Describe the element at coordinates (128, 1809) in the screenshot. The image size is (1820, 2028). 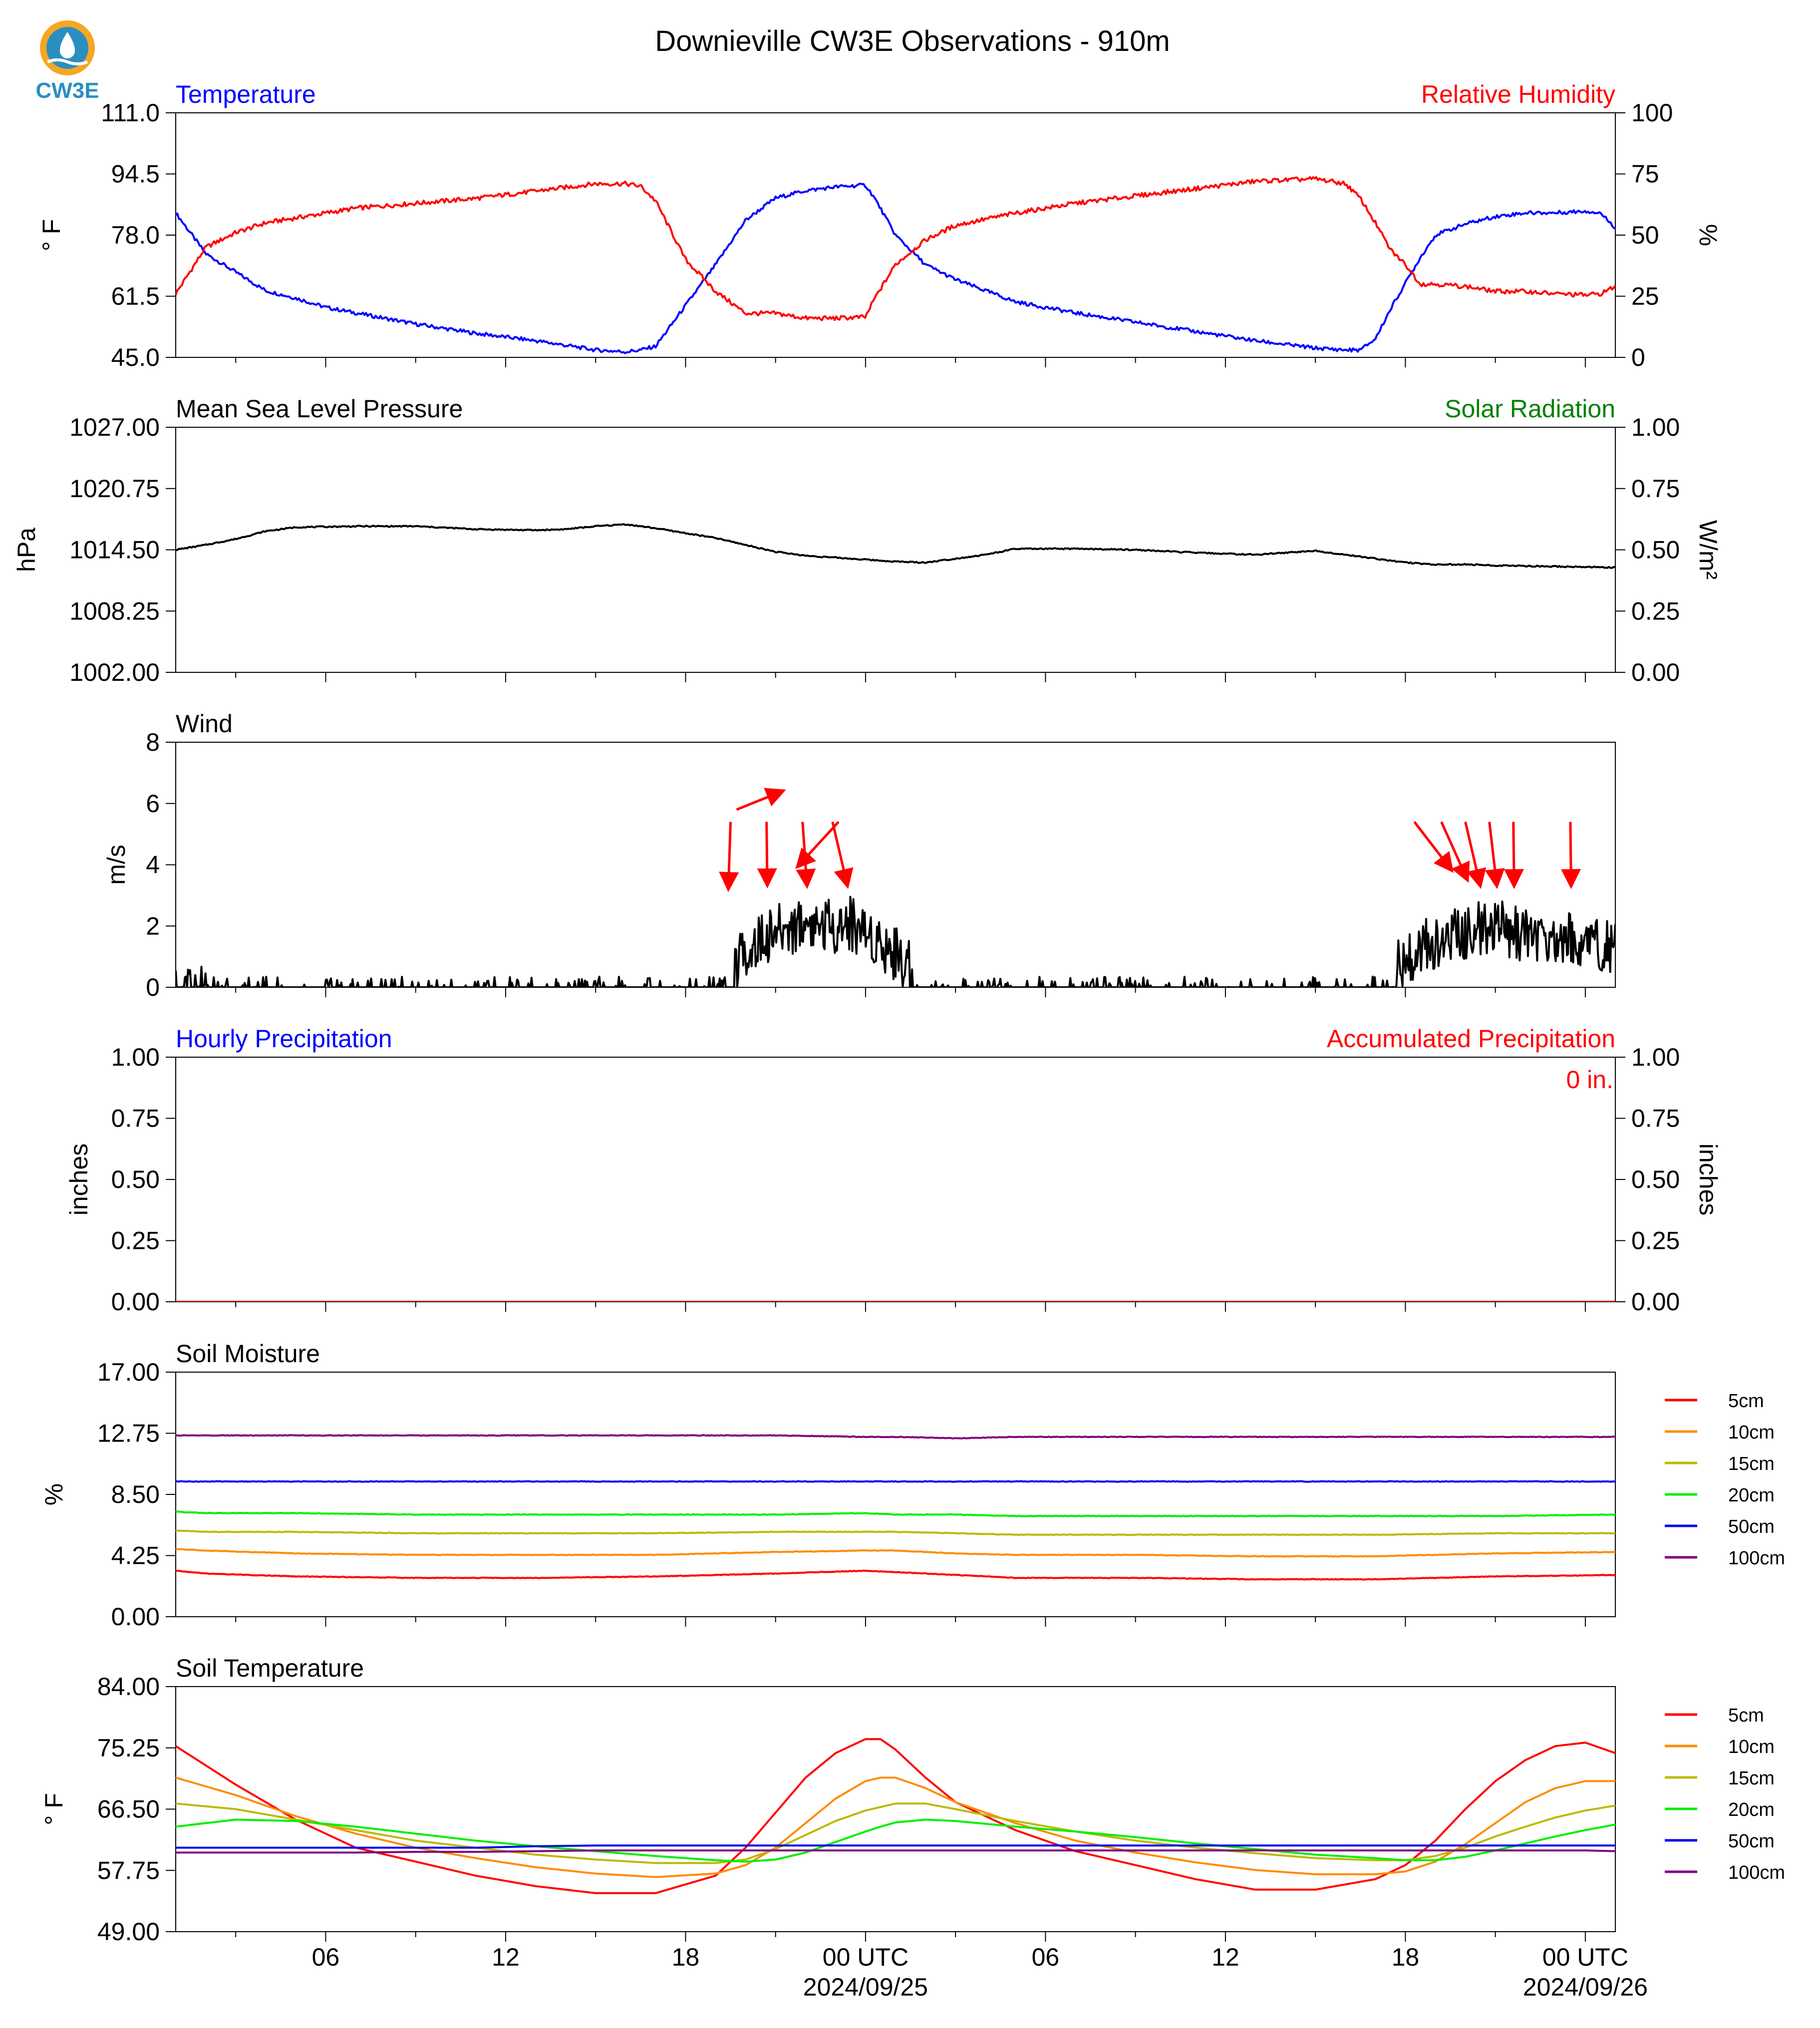
I see `y-tick-label-left: 66.50` at that location.